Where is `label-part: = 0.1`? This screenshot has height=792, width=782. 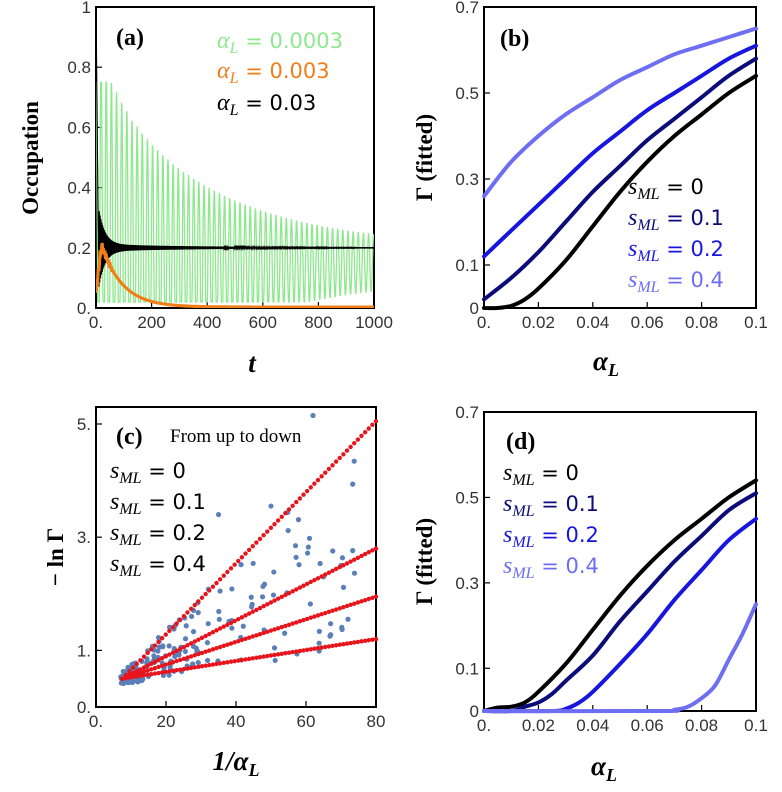 label-part: = 0.1 is located at coordinates (174, 502).